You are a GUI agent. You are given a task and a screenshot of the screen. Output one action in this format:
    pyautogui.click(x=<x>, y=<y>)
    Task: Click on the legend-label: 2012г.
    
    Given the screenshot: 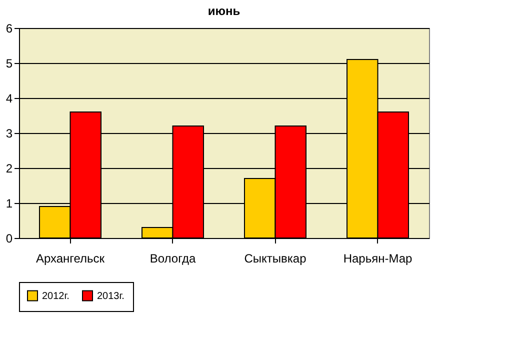 What is the action you would take?
    pyautogui.click(x=56, y=296)
    